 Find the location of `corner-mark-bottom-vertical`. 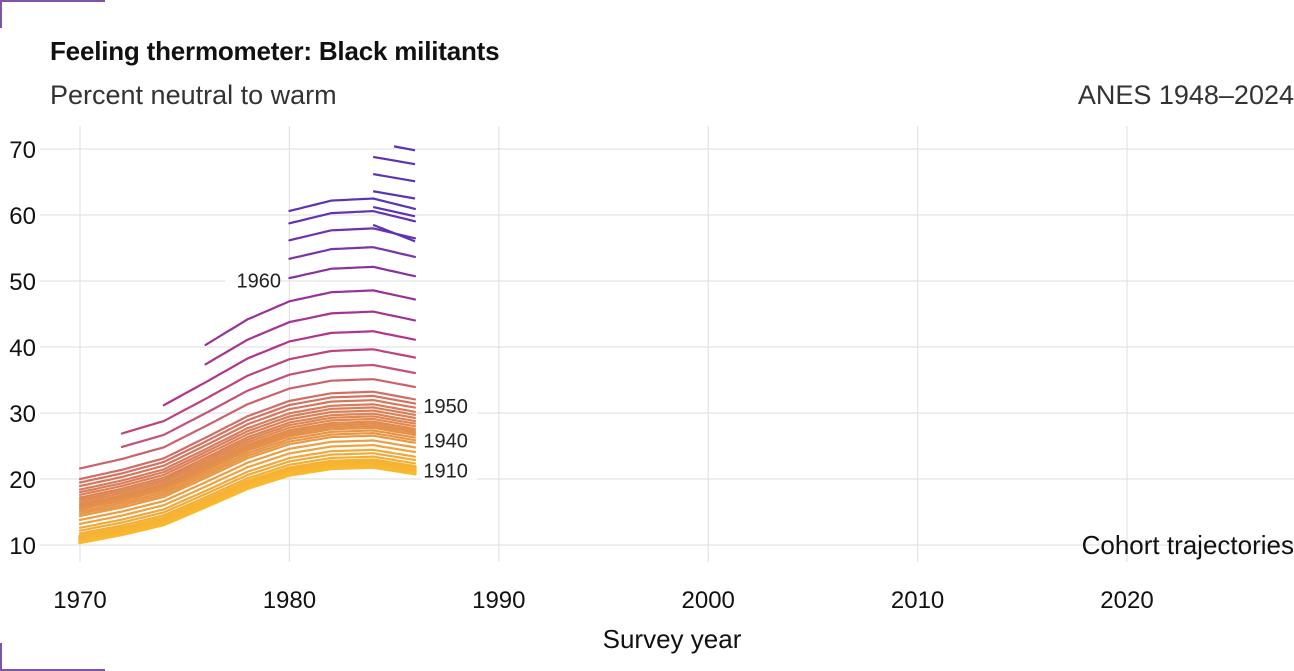

corner-mark-bottom-vertical is located at coordinates (1, 657).